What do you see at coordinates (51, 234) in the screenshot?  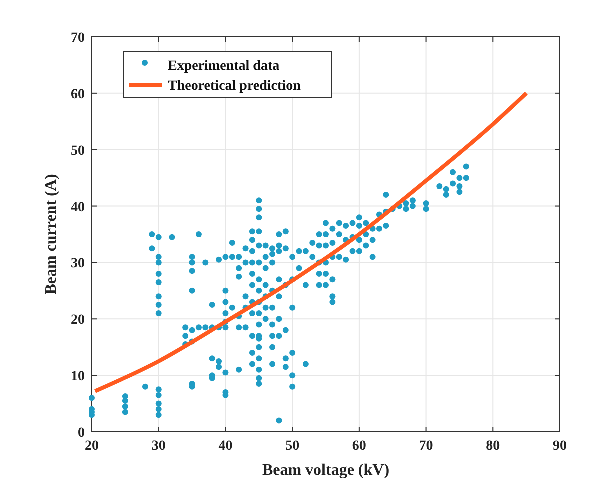 I see `y-axis-title: Beam current (A)` at bounding box center [51, 234].